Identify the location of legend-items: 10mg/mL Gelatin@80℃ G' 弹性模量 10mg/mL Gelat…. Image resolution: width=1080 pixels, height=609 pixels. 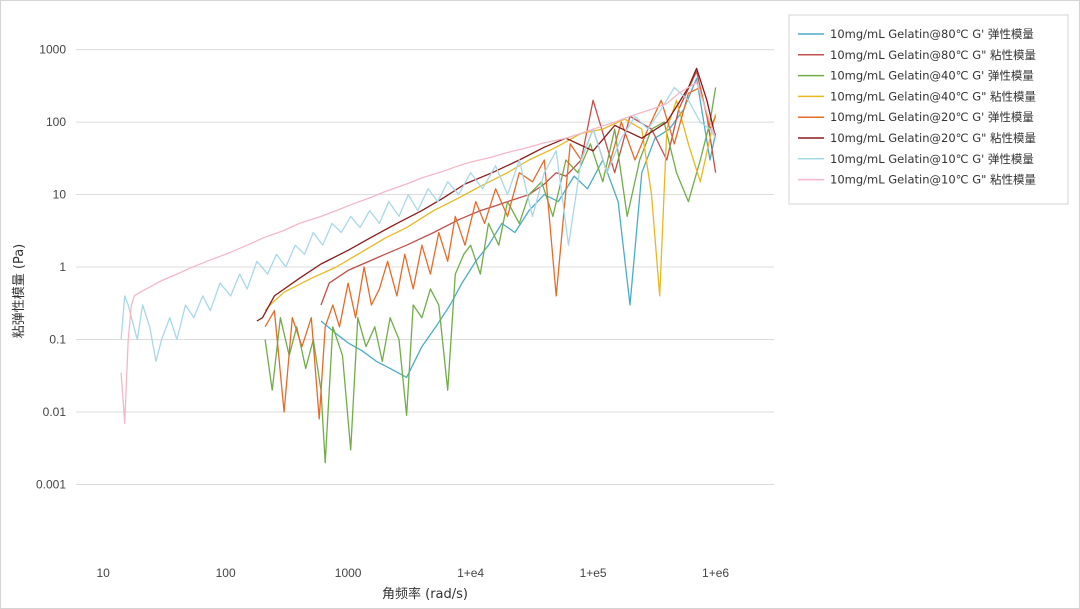
(917, 107).